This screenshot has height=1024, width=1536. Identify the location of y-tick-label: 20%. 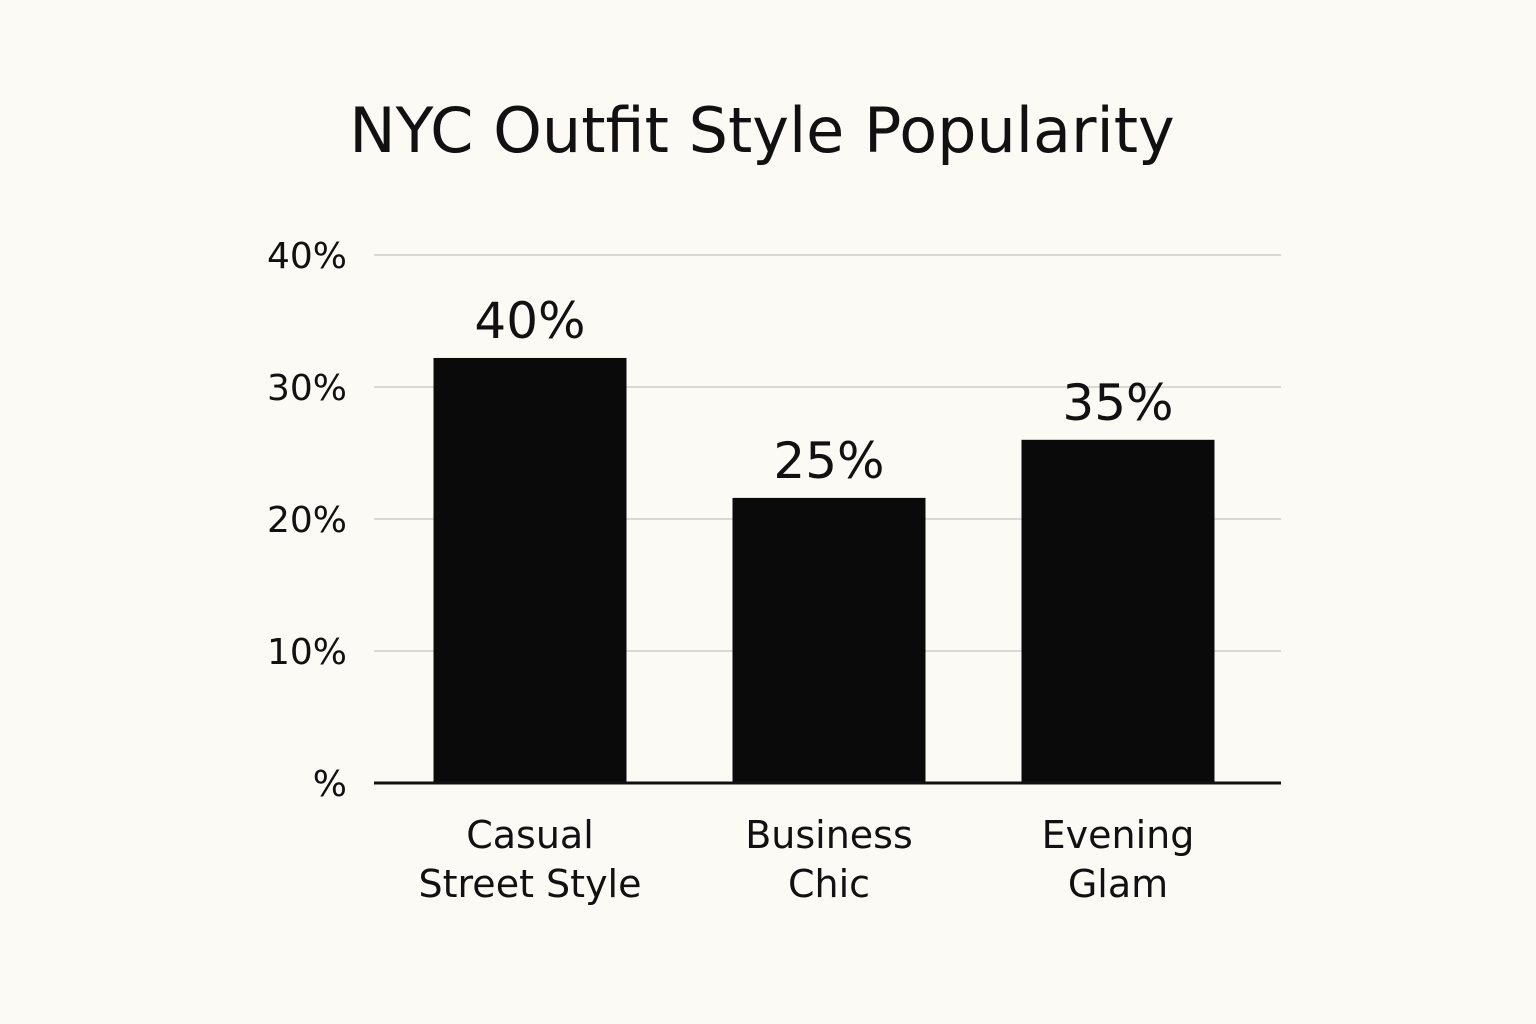
(307, 520).